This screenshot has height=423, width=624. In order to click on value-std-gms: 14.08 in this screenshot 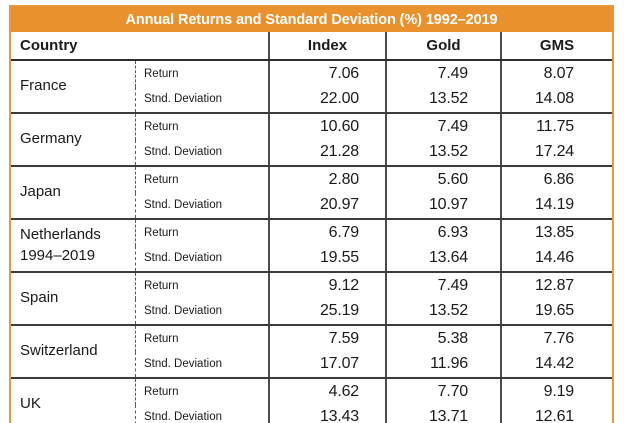, I will do `click(556, 99)`.